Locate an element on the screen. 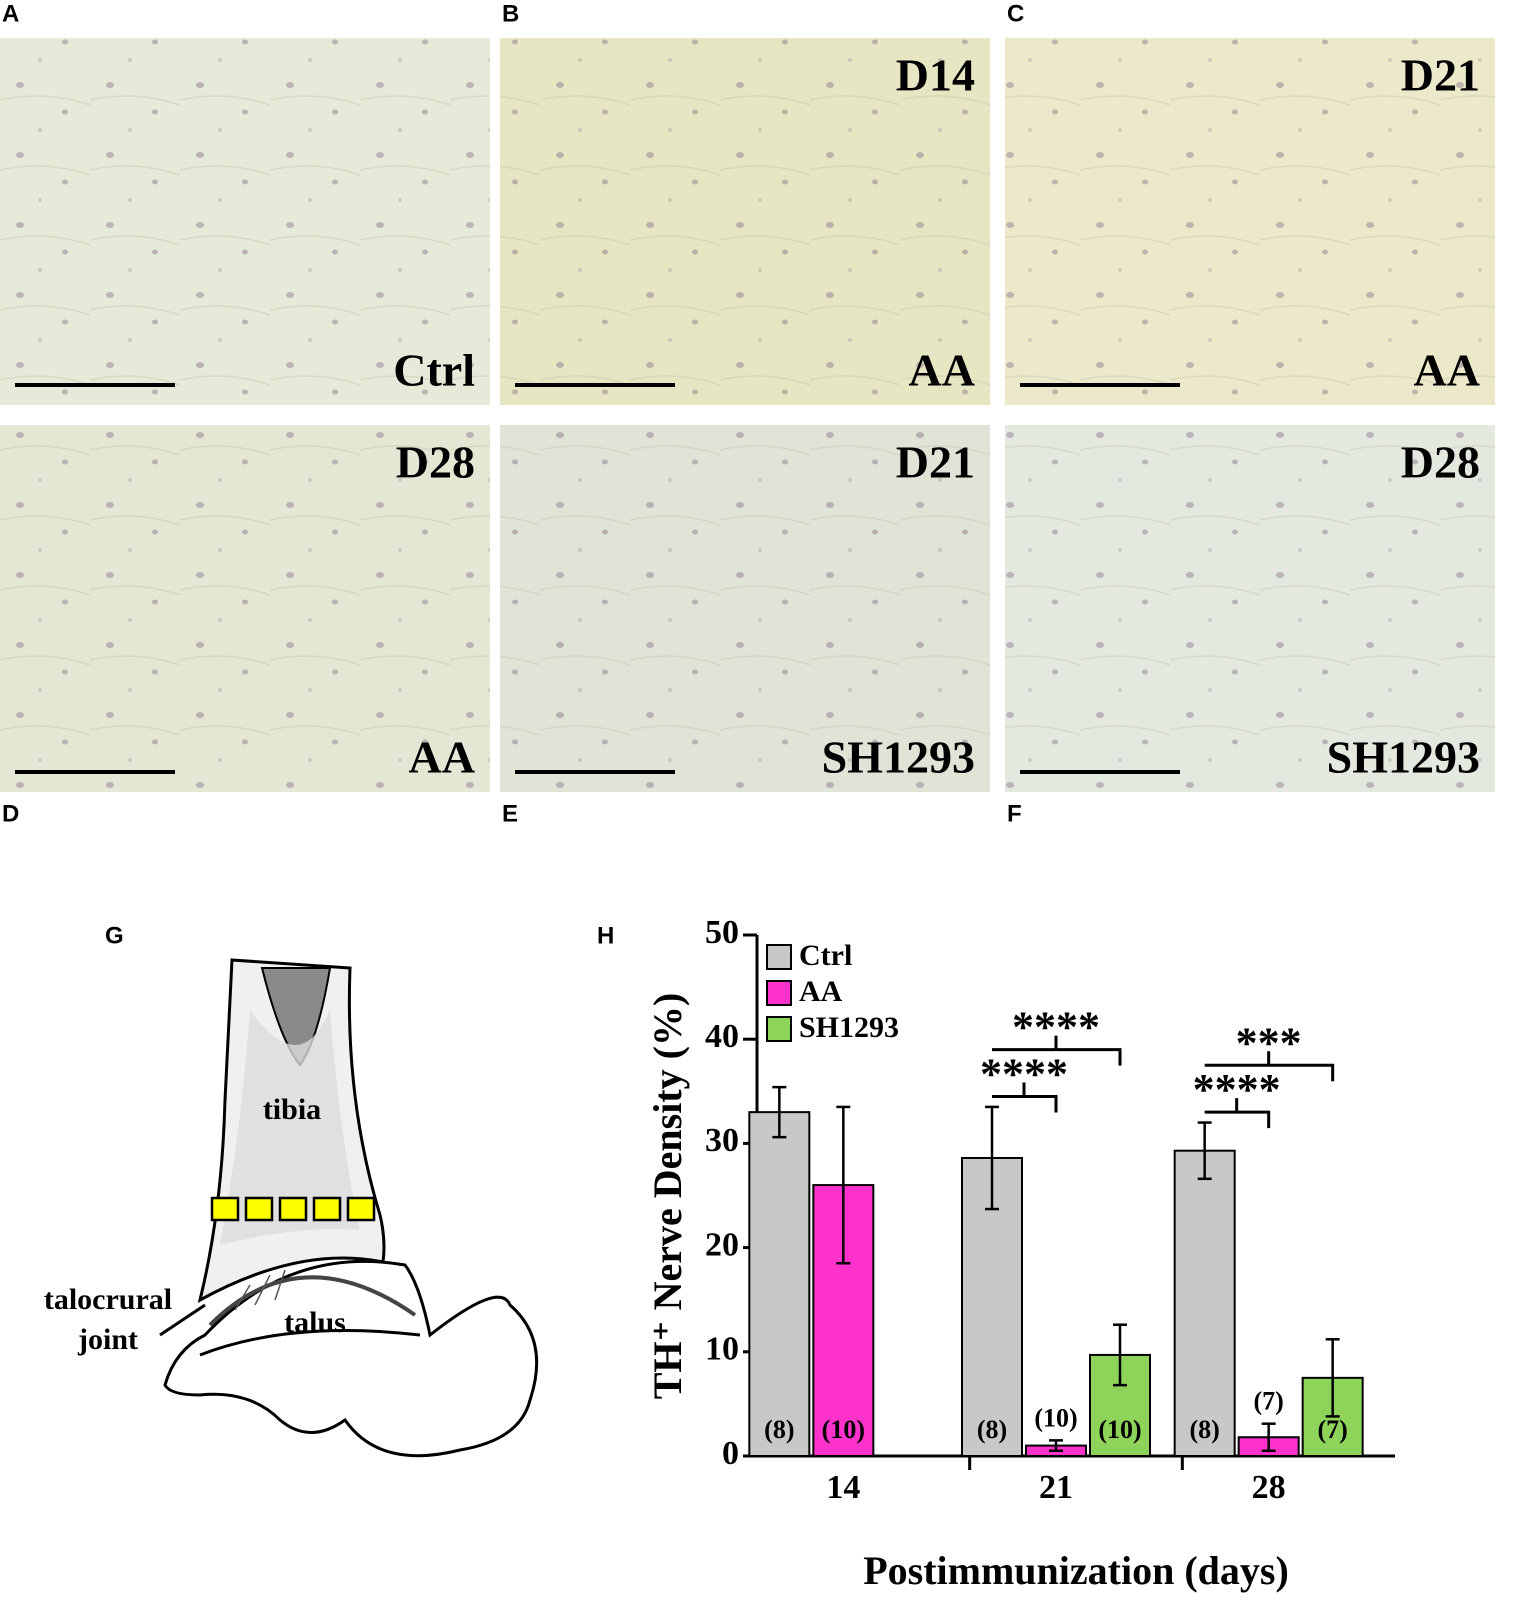  panel-letter: F is located at coordinates (1014, 813).